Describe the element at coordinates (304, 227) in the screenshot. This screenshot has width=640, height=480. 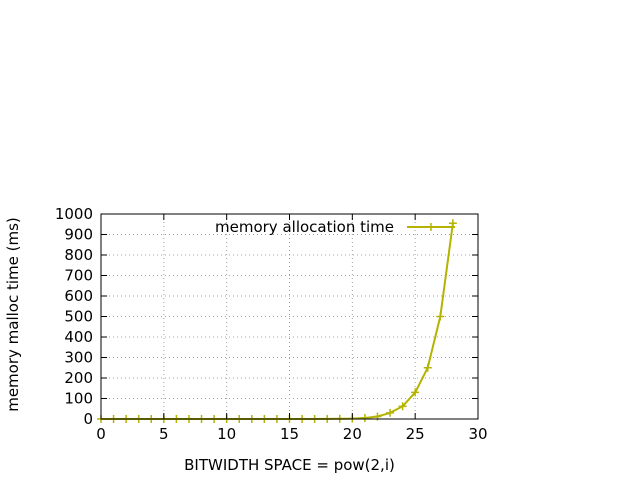
I see `legend-label: memory allocation time` at that location.